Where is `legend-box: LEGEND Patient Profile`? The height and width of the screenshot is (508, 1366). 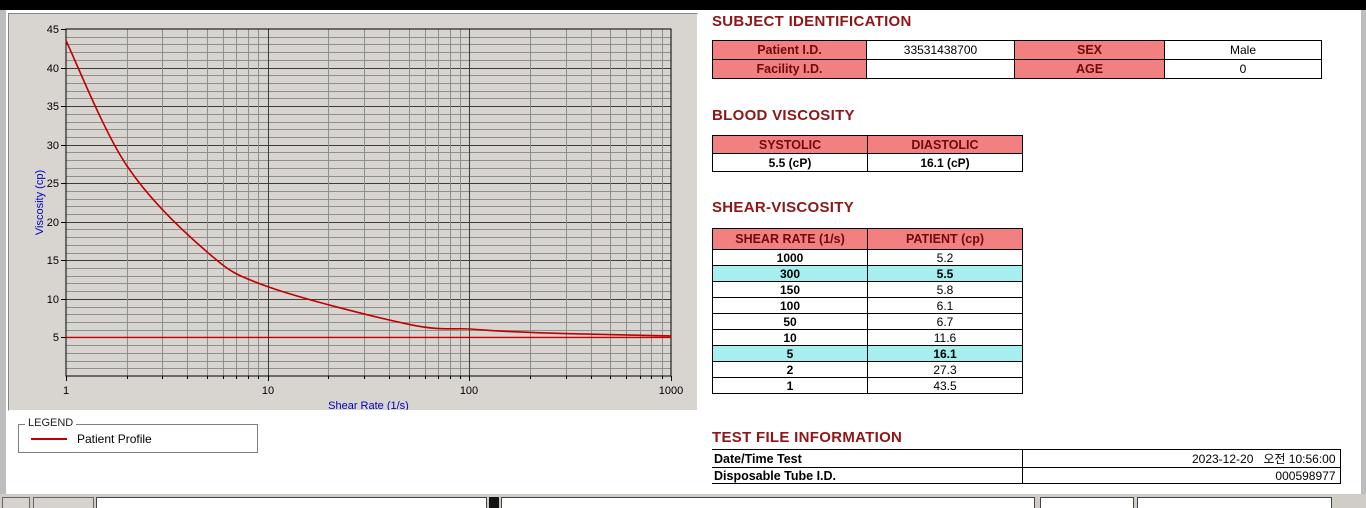
legend-box: LEGEND Patient Profile is located at coordinates (138, 435).